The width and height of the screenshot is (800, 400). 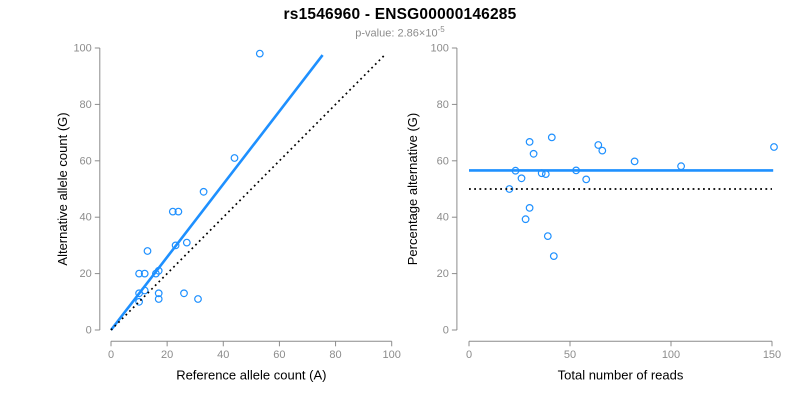 I want to click on x-tick-label: 40, so click(x=223, y=355).